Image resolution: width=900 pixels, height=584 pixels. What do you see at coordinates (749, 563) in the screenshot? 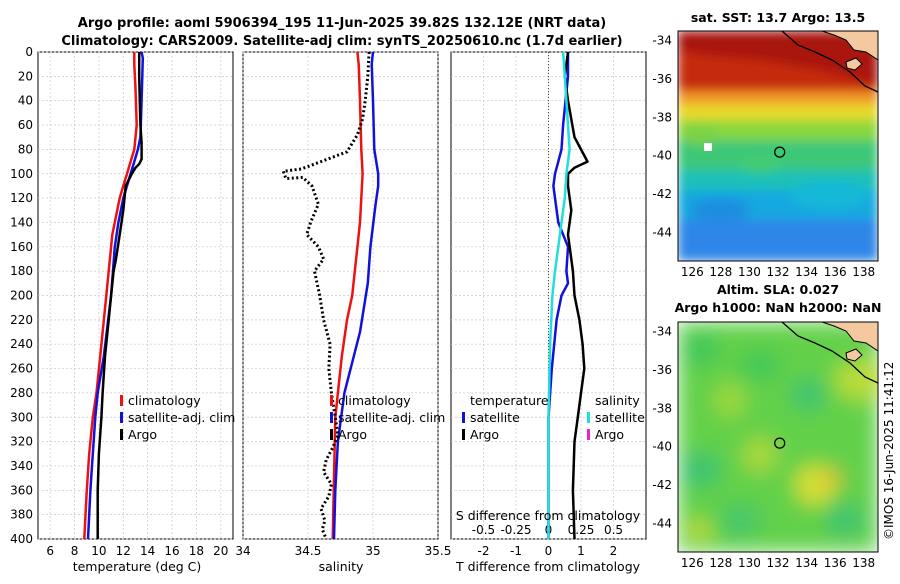
I see `lon-tick-label: 130` at bounding box center [749, 563].